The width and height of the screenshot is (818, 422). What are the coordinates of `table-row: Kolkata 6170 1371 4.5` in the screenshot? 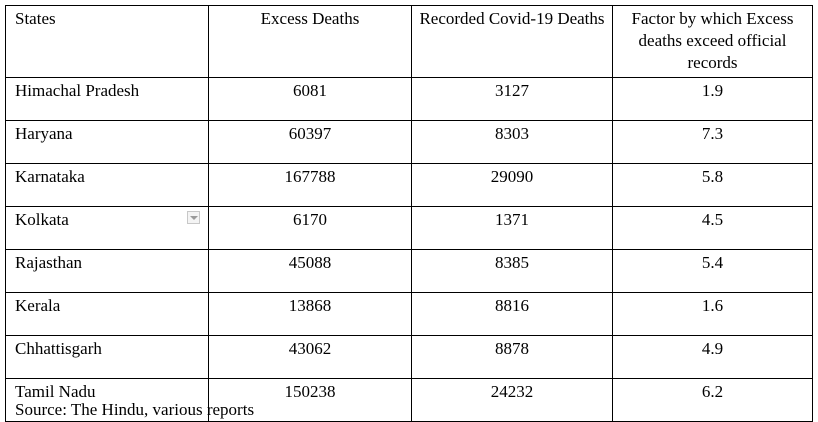 It's located at (409, 228).